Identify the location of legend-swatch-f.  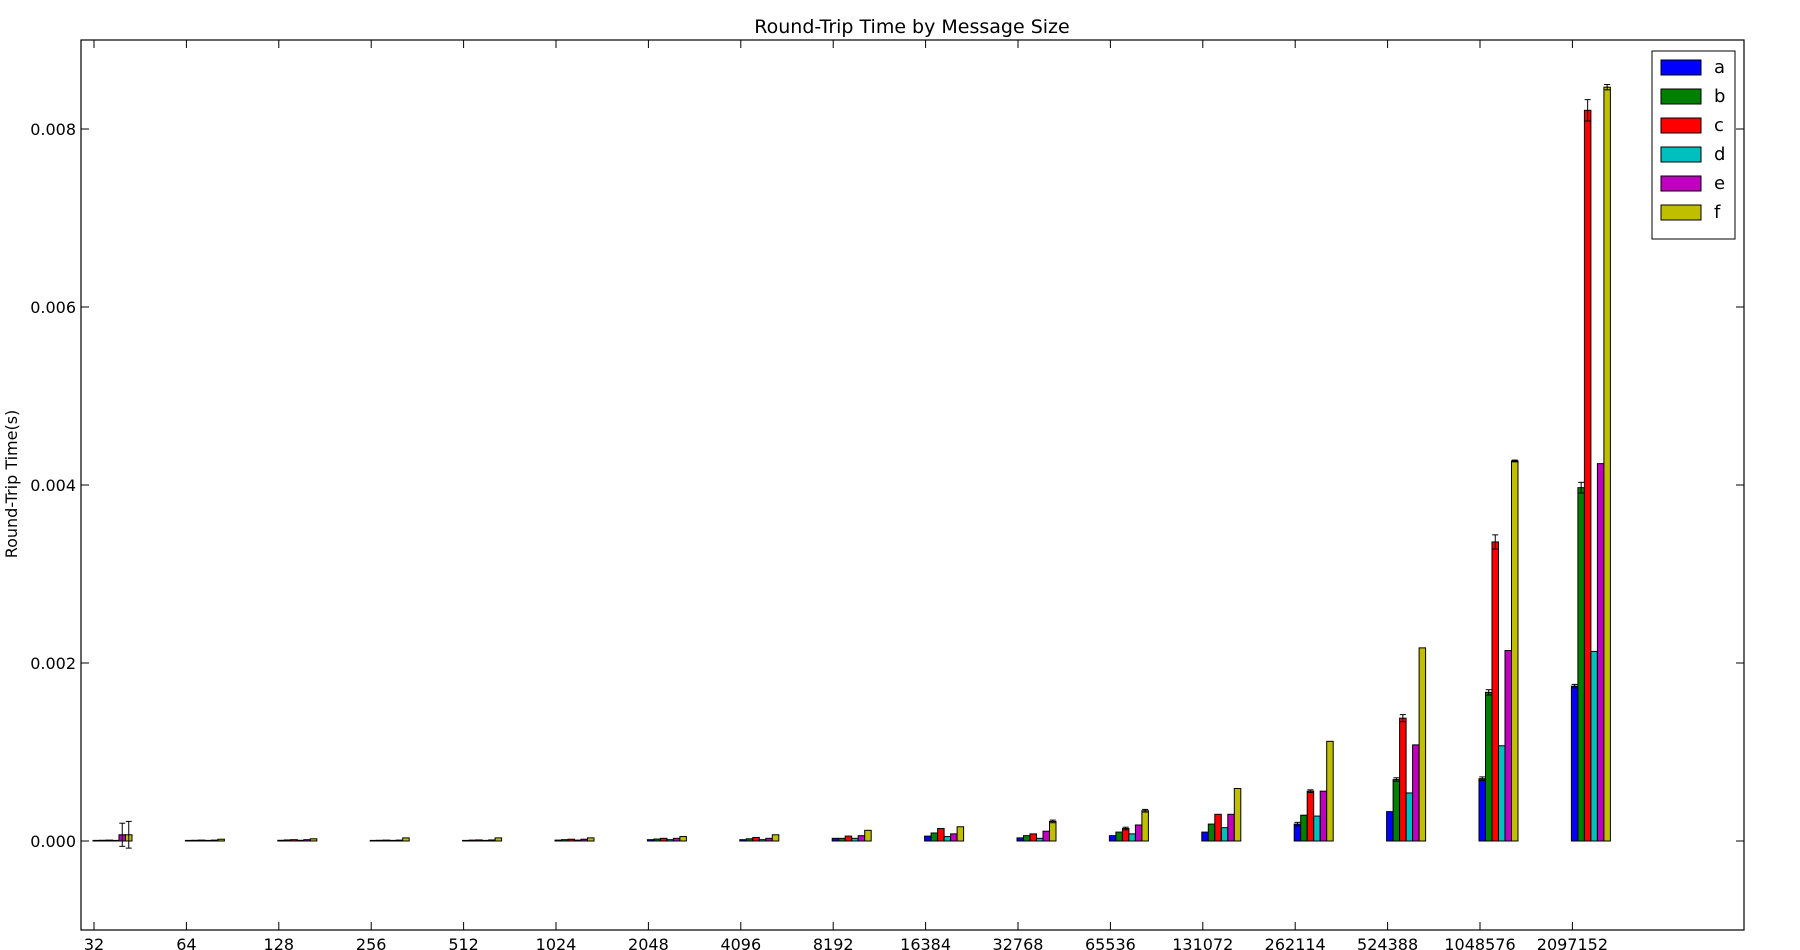
(1681, 212).